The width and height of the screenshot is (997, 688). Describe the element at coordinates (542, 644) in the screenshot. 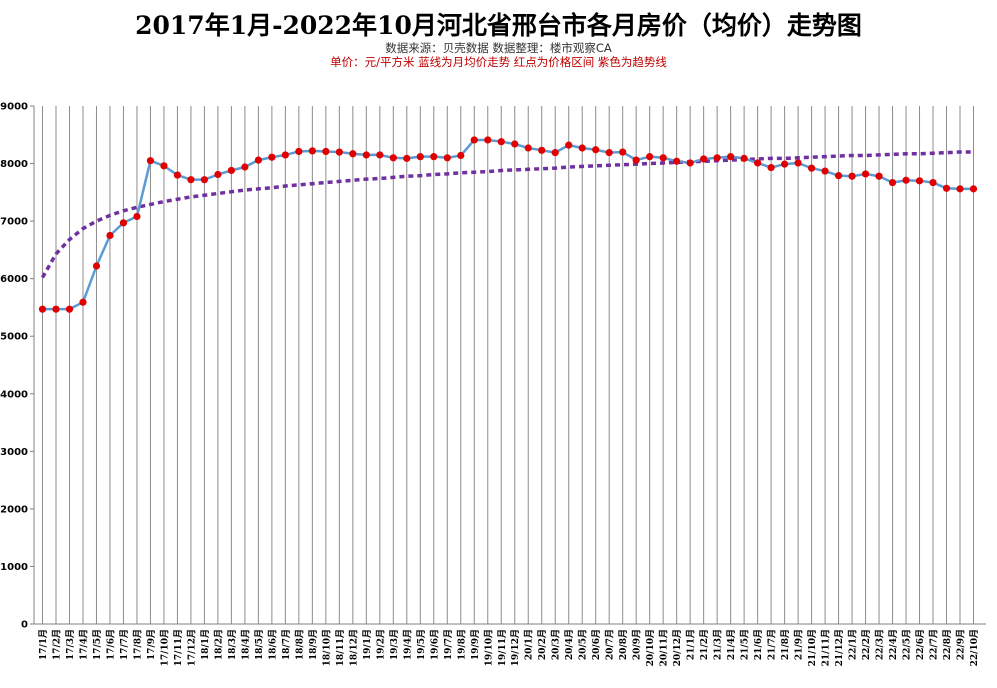

I see `x-tick-label: 20/2月` at that location.